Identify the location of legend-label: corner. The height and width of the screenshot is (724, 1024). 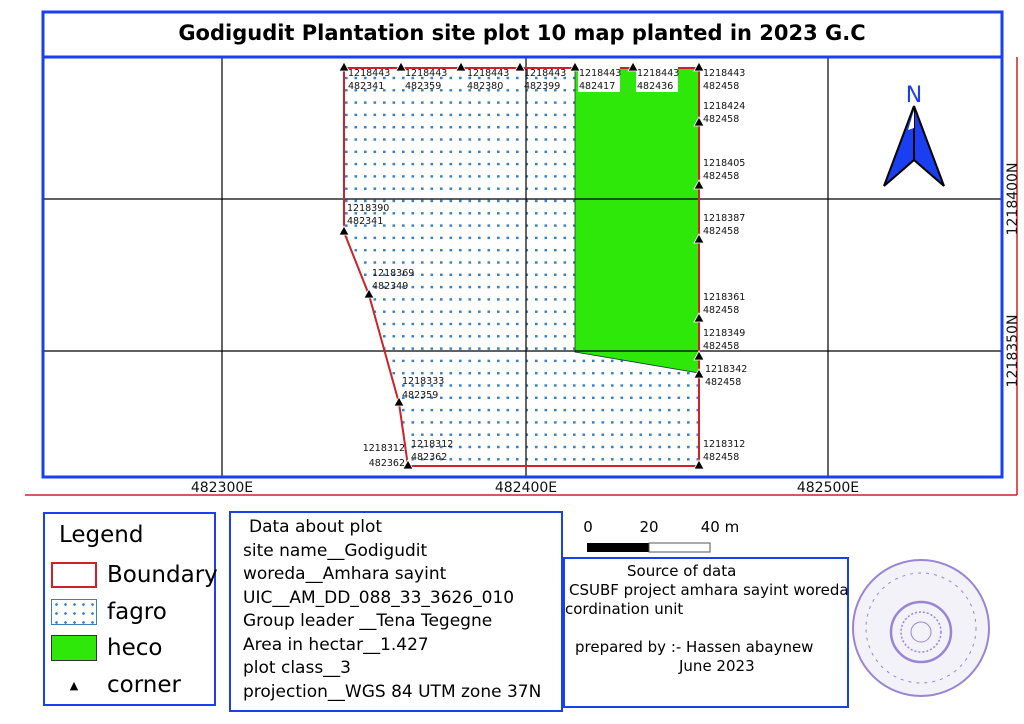
(144, 685).